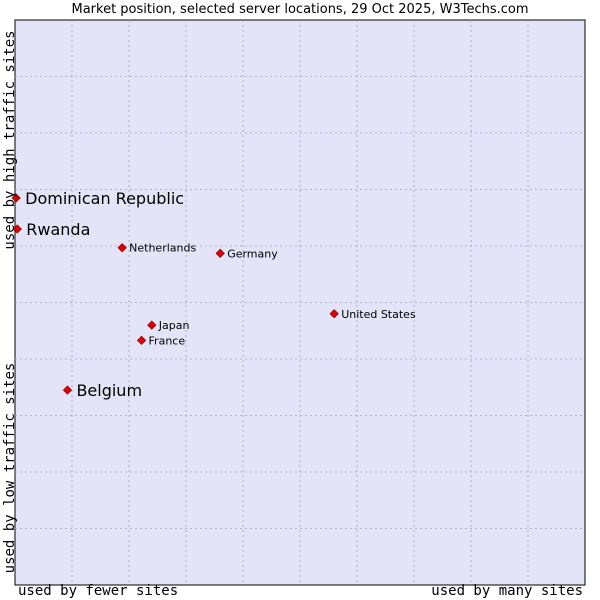 Image resolution: width=600 pixels, height=600 pixels. I want to click on point-label-belgium: Belgium, so click(109, 390).